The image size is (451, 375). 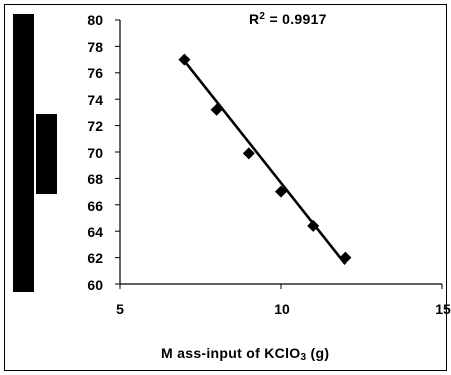 I want to click on y-tick-label: 72, so click(x=95, y=126).